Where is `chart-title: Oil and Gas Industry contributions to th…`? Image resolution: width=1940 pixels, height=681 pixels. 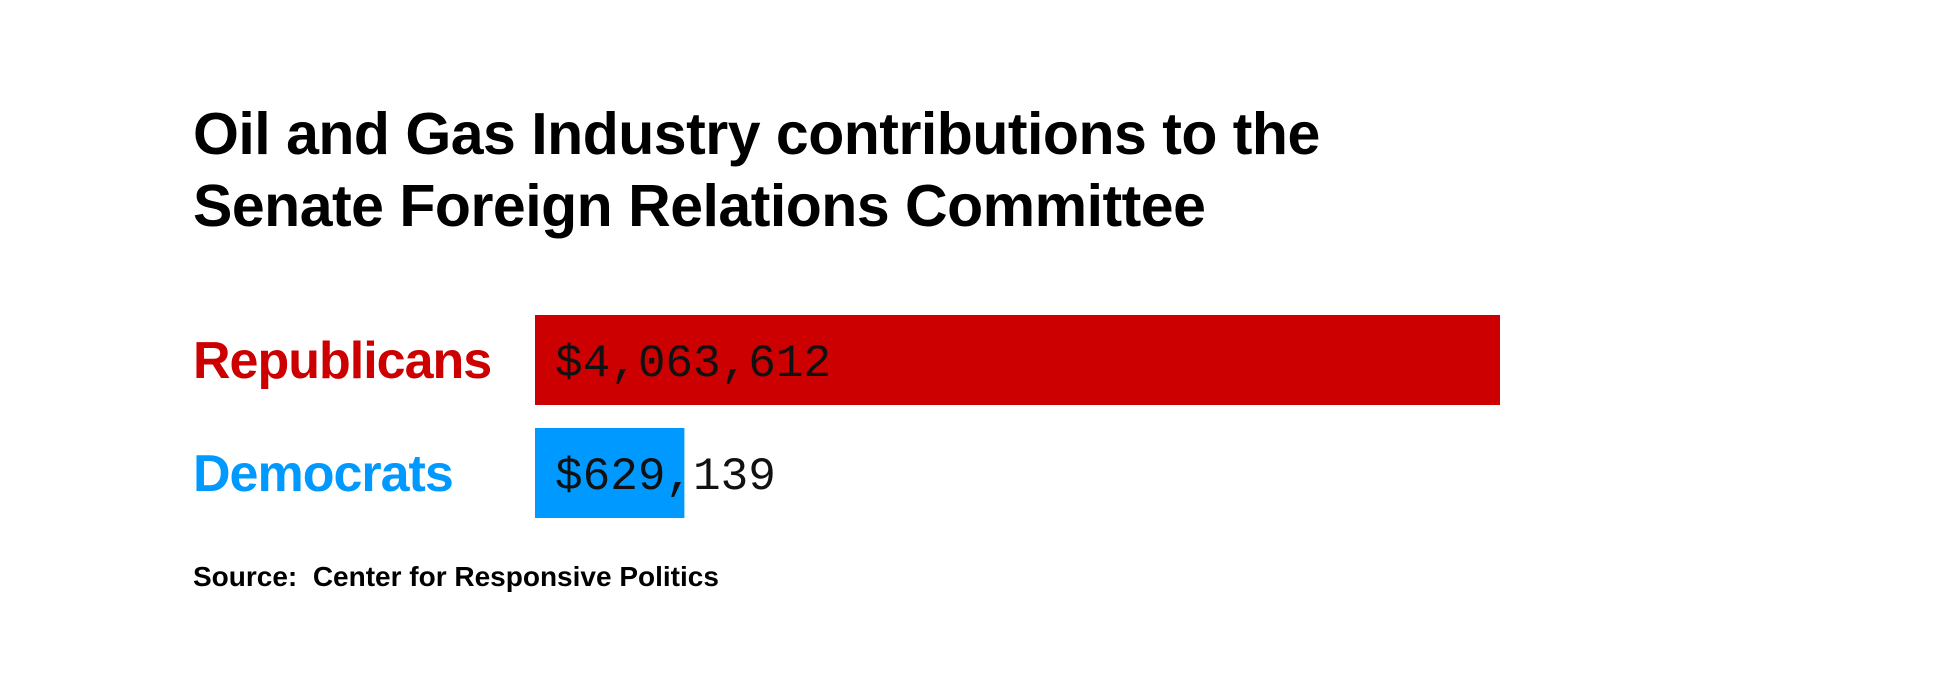
chart-title: Oil and Gas Industry contributions to th… is located at coordinates (843, 170).